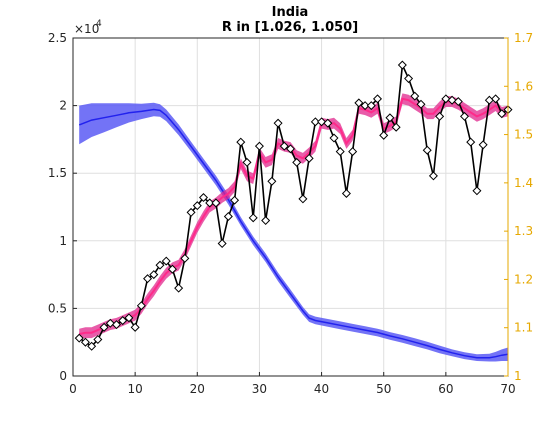  What do you see at coordinates (290, 12) in the screenshot?
I see `chart-title: India` at bounding box center [290, 12].